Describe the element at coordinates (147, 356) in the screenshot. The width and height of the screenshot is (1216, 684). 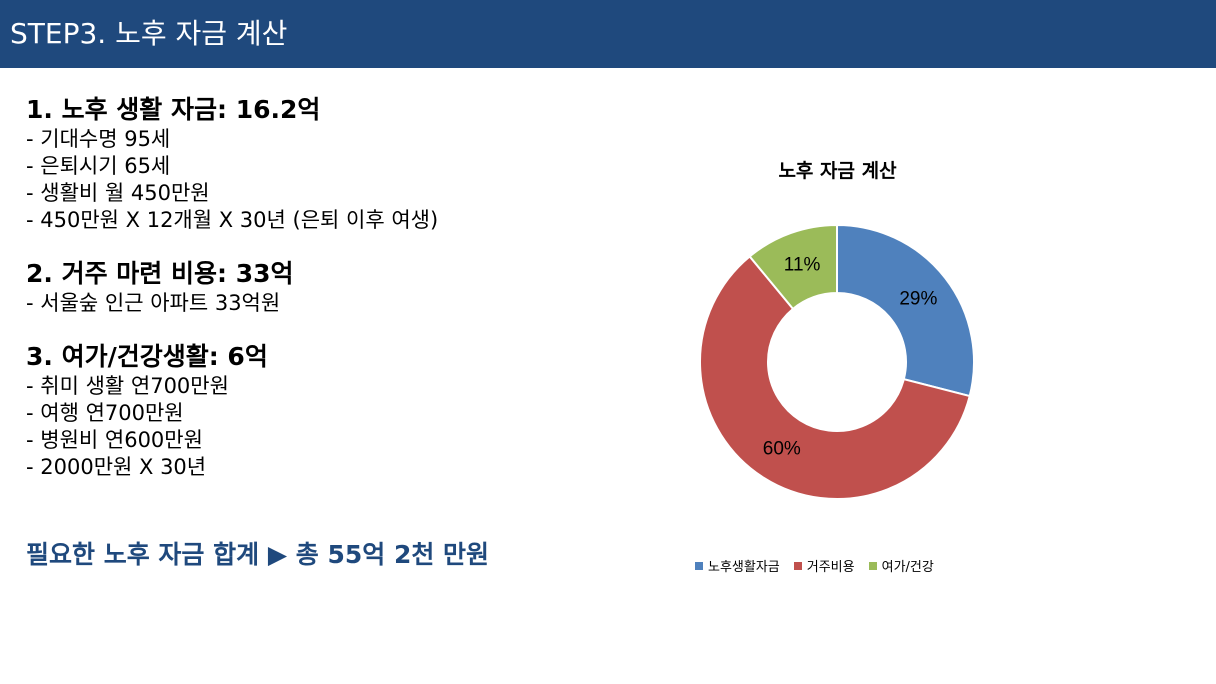
I see `section-heading: 3. 여가/건강생활: 6억` at that location.